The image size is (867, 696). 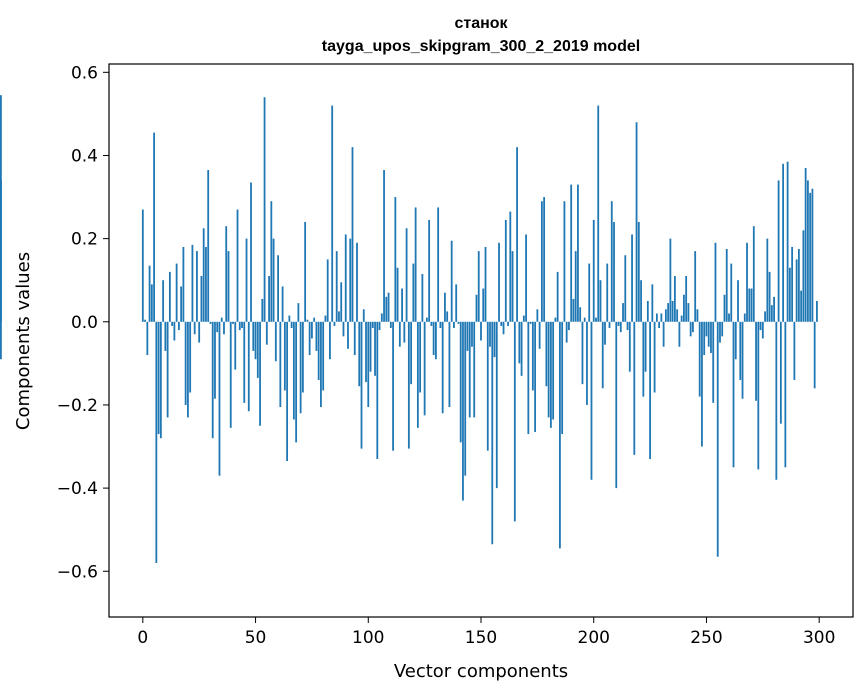 I want to click on y-axis-label: Components values, so click(x=23, y=341).